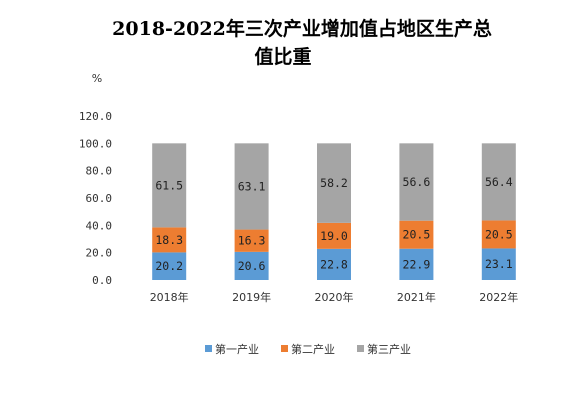 This screenshot has width=567, height=403. Describe the element at coordinates (95, 116) in the screenshot. I see `y-tick-label: 120.0` at that location.